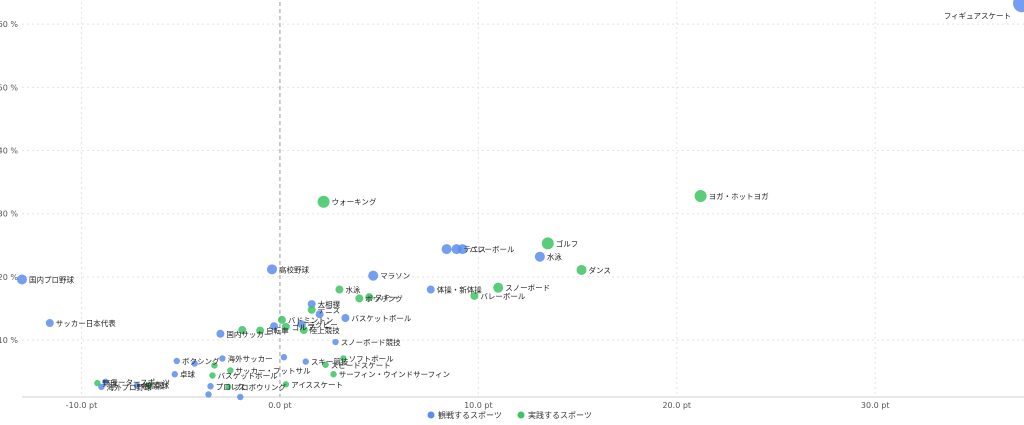  What do you see at coordinates (554, 257) in the screenshot?
I see `point-label: 水泳` at bounding box center [554, 257].